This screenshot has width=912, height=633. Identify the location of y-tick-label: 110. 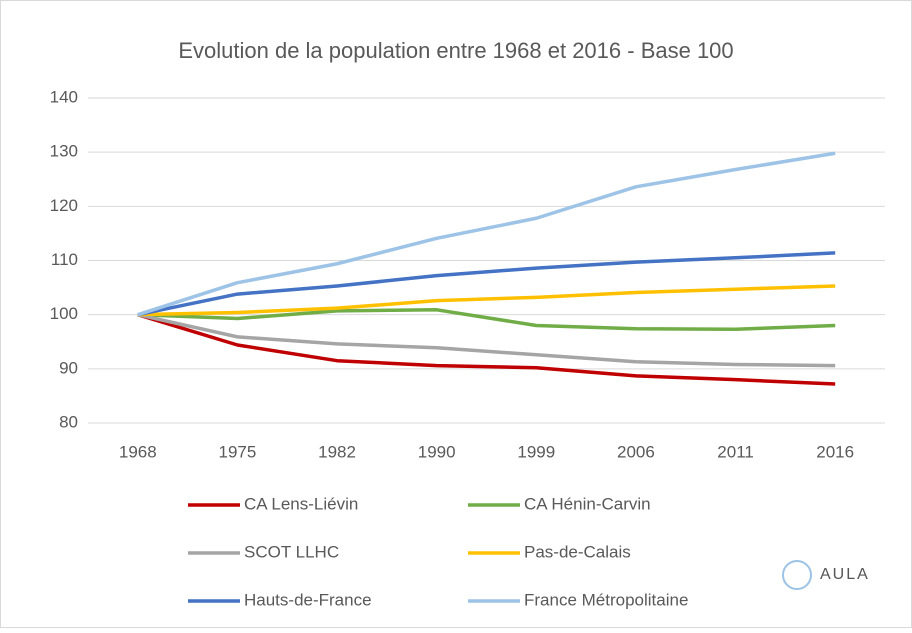
(64, 259).